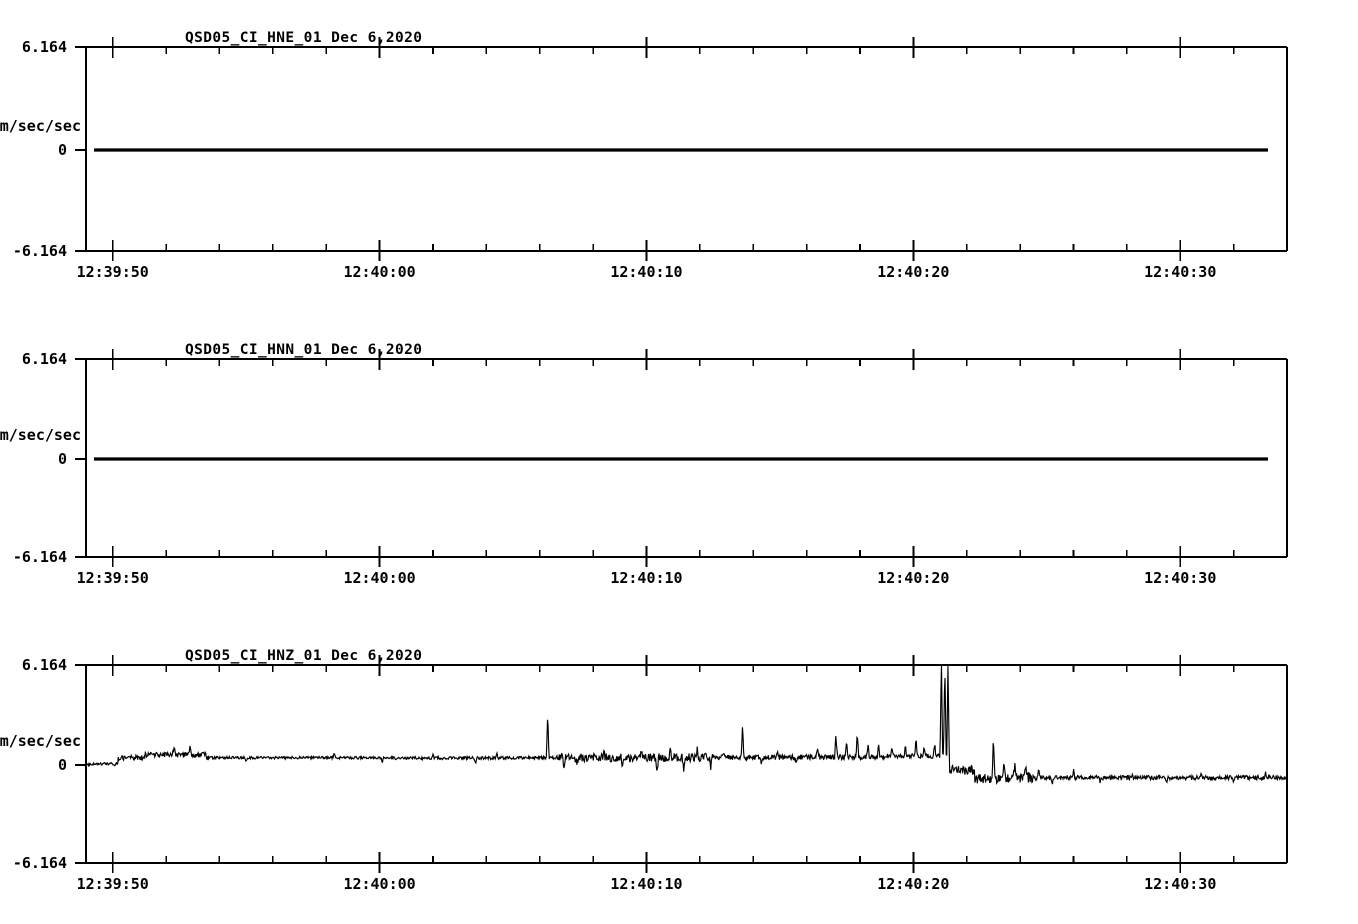 Image resolution: width=1358 pixels, height=924 pixels. What do you see at coordinates (686, 725) in the screenshot?
I see `waveform-trace` at bounding box center [686, 725].